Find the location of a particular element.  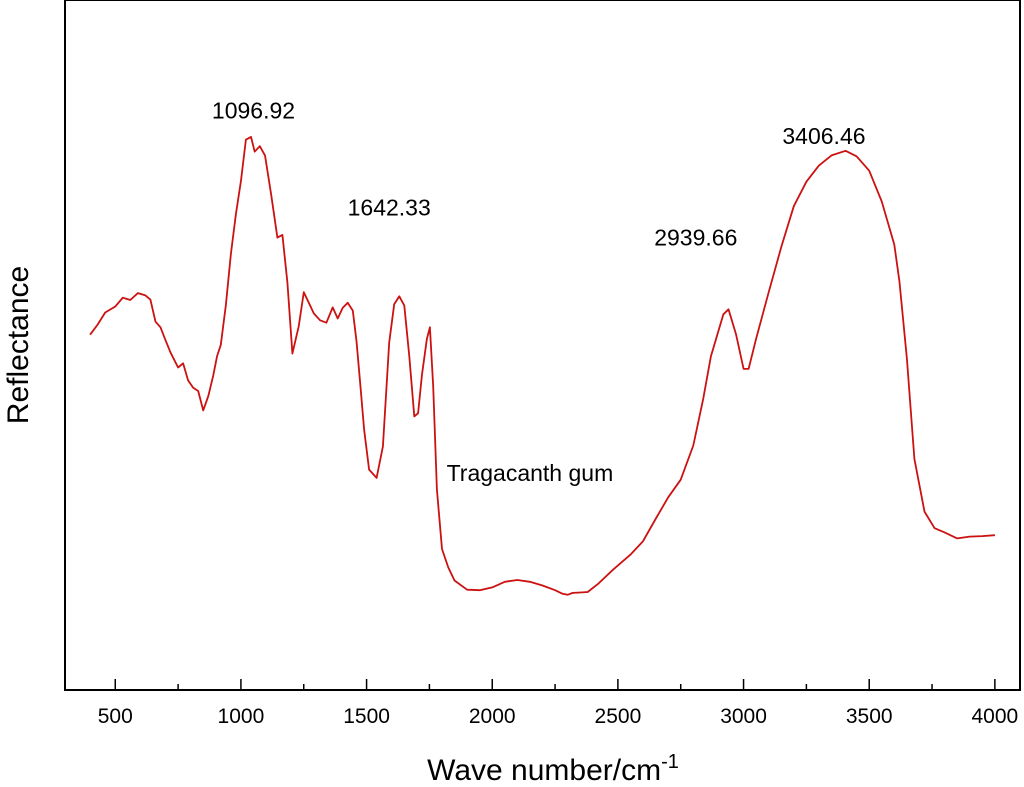

annotation-label: Tragacanth gum is located at coordinates (530, 473).